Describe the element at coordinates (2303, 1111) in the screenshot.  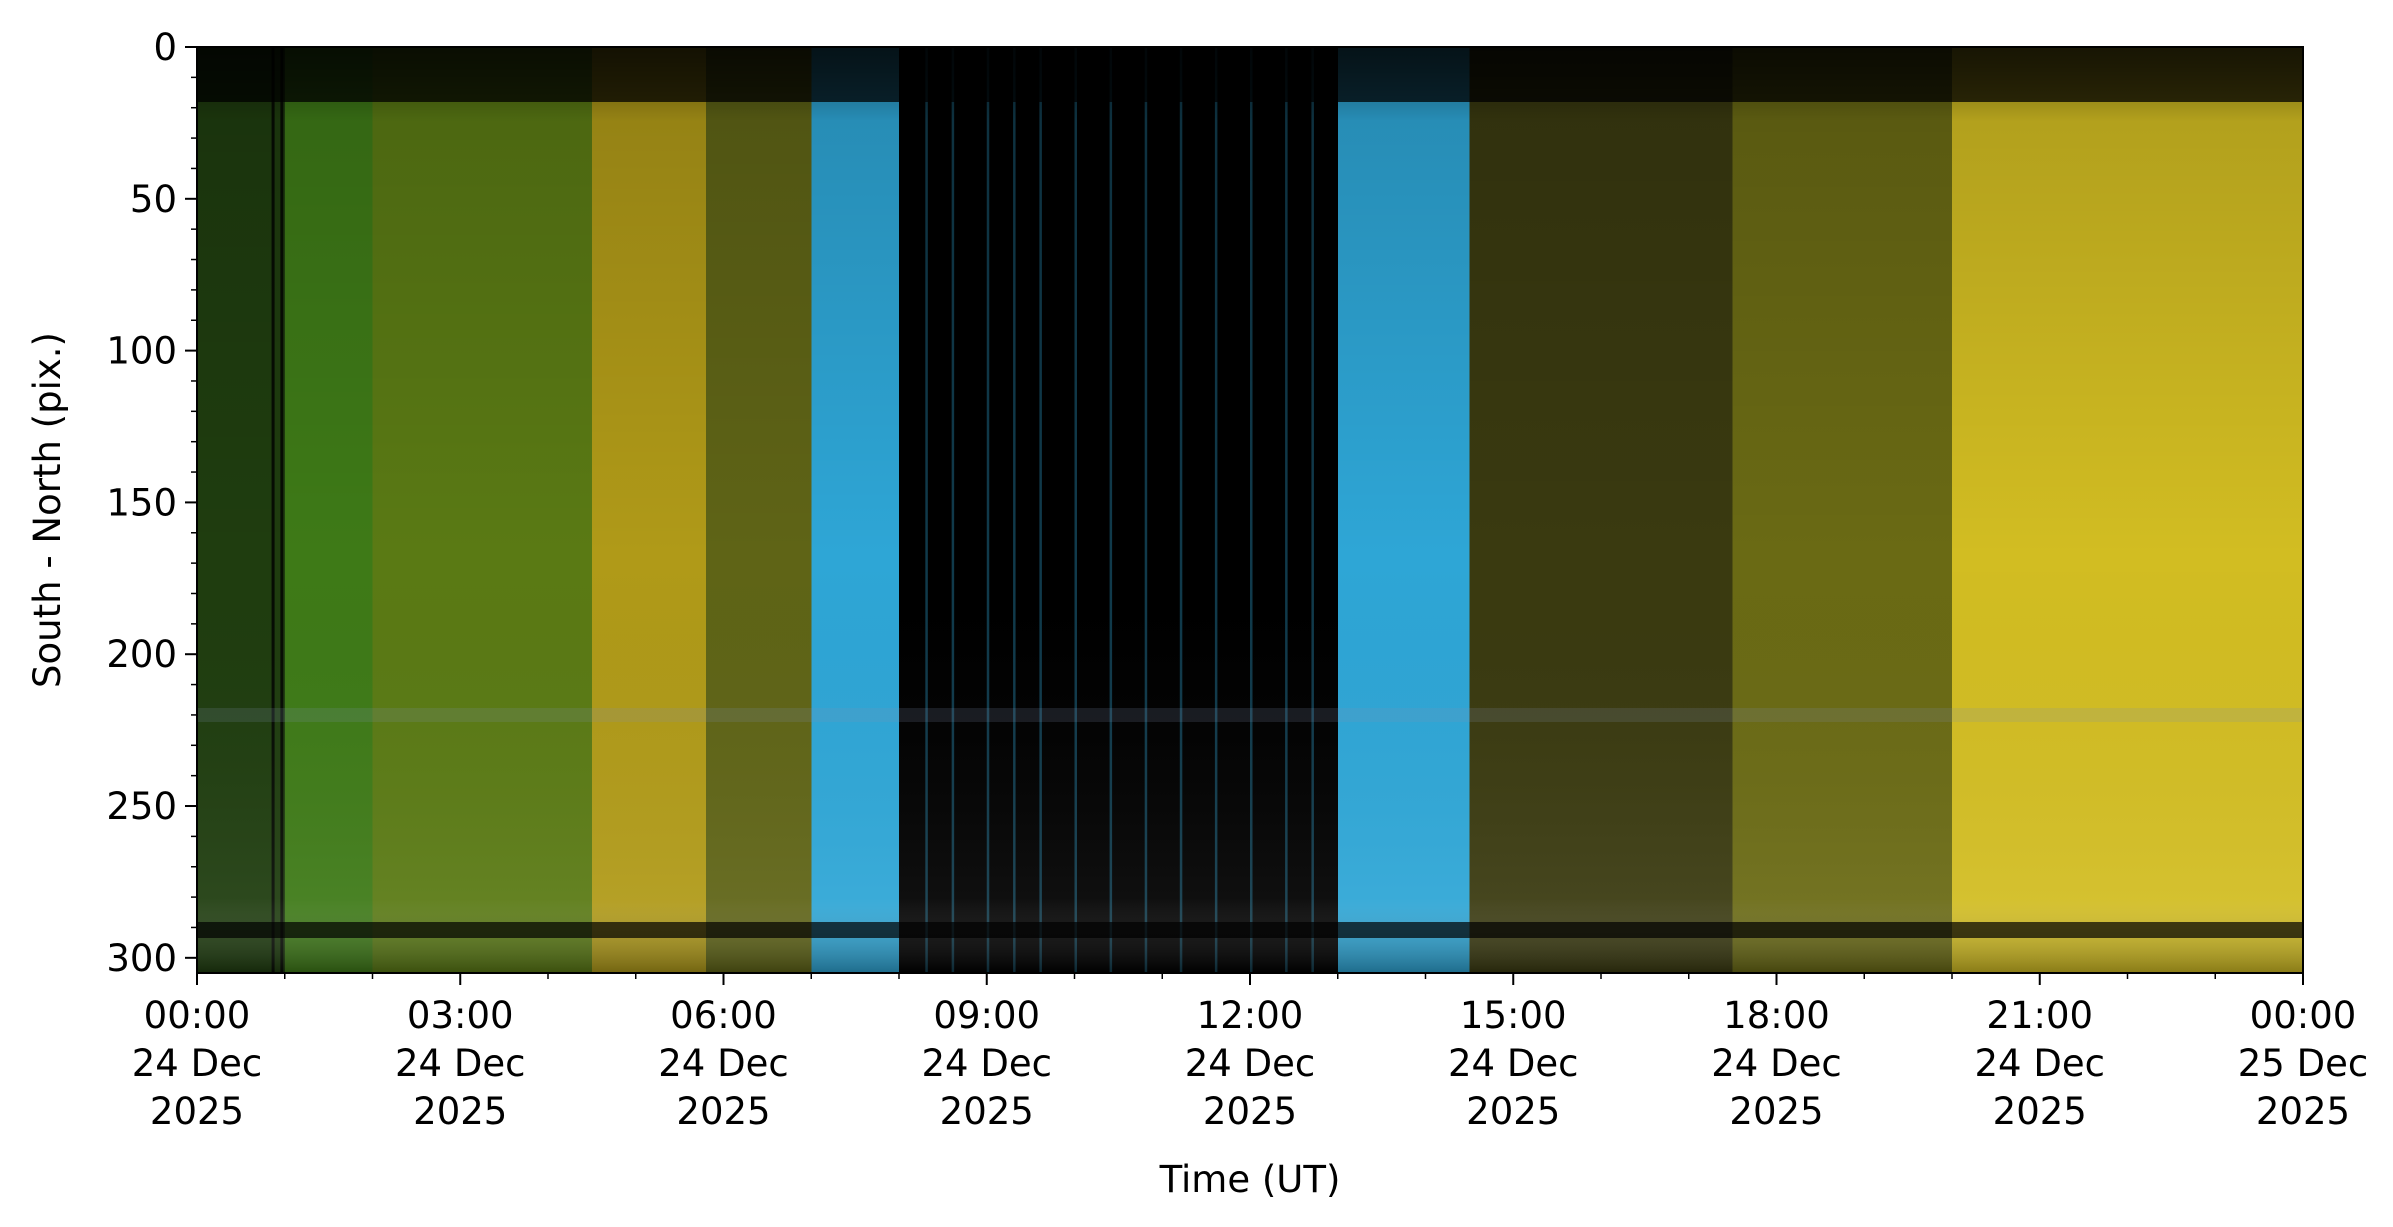
I see `x-tick-label-8-line-2: 2025` at that location.